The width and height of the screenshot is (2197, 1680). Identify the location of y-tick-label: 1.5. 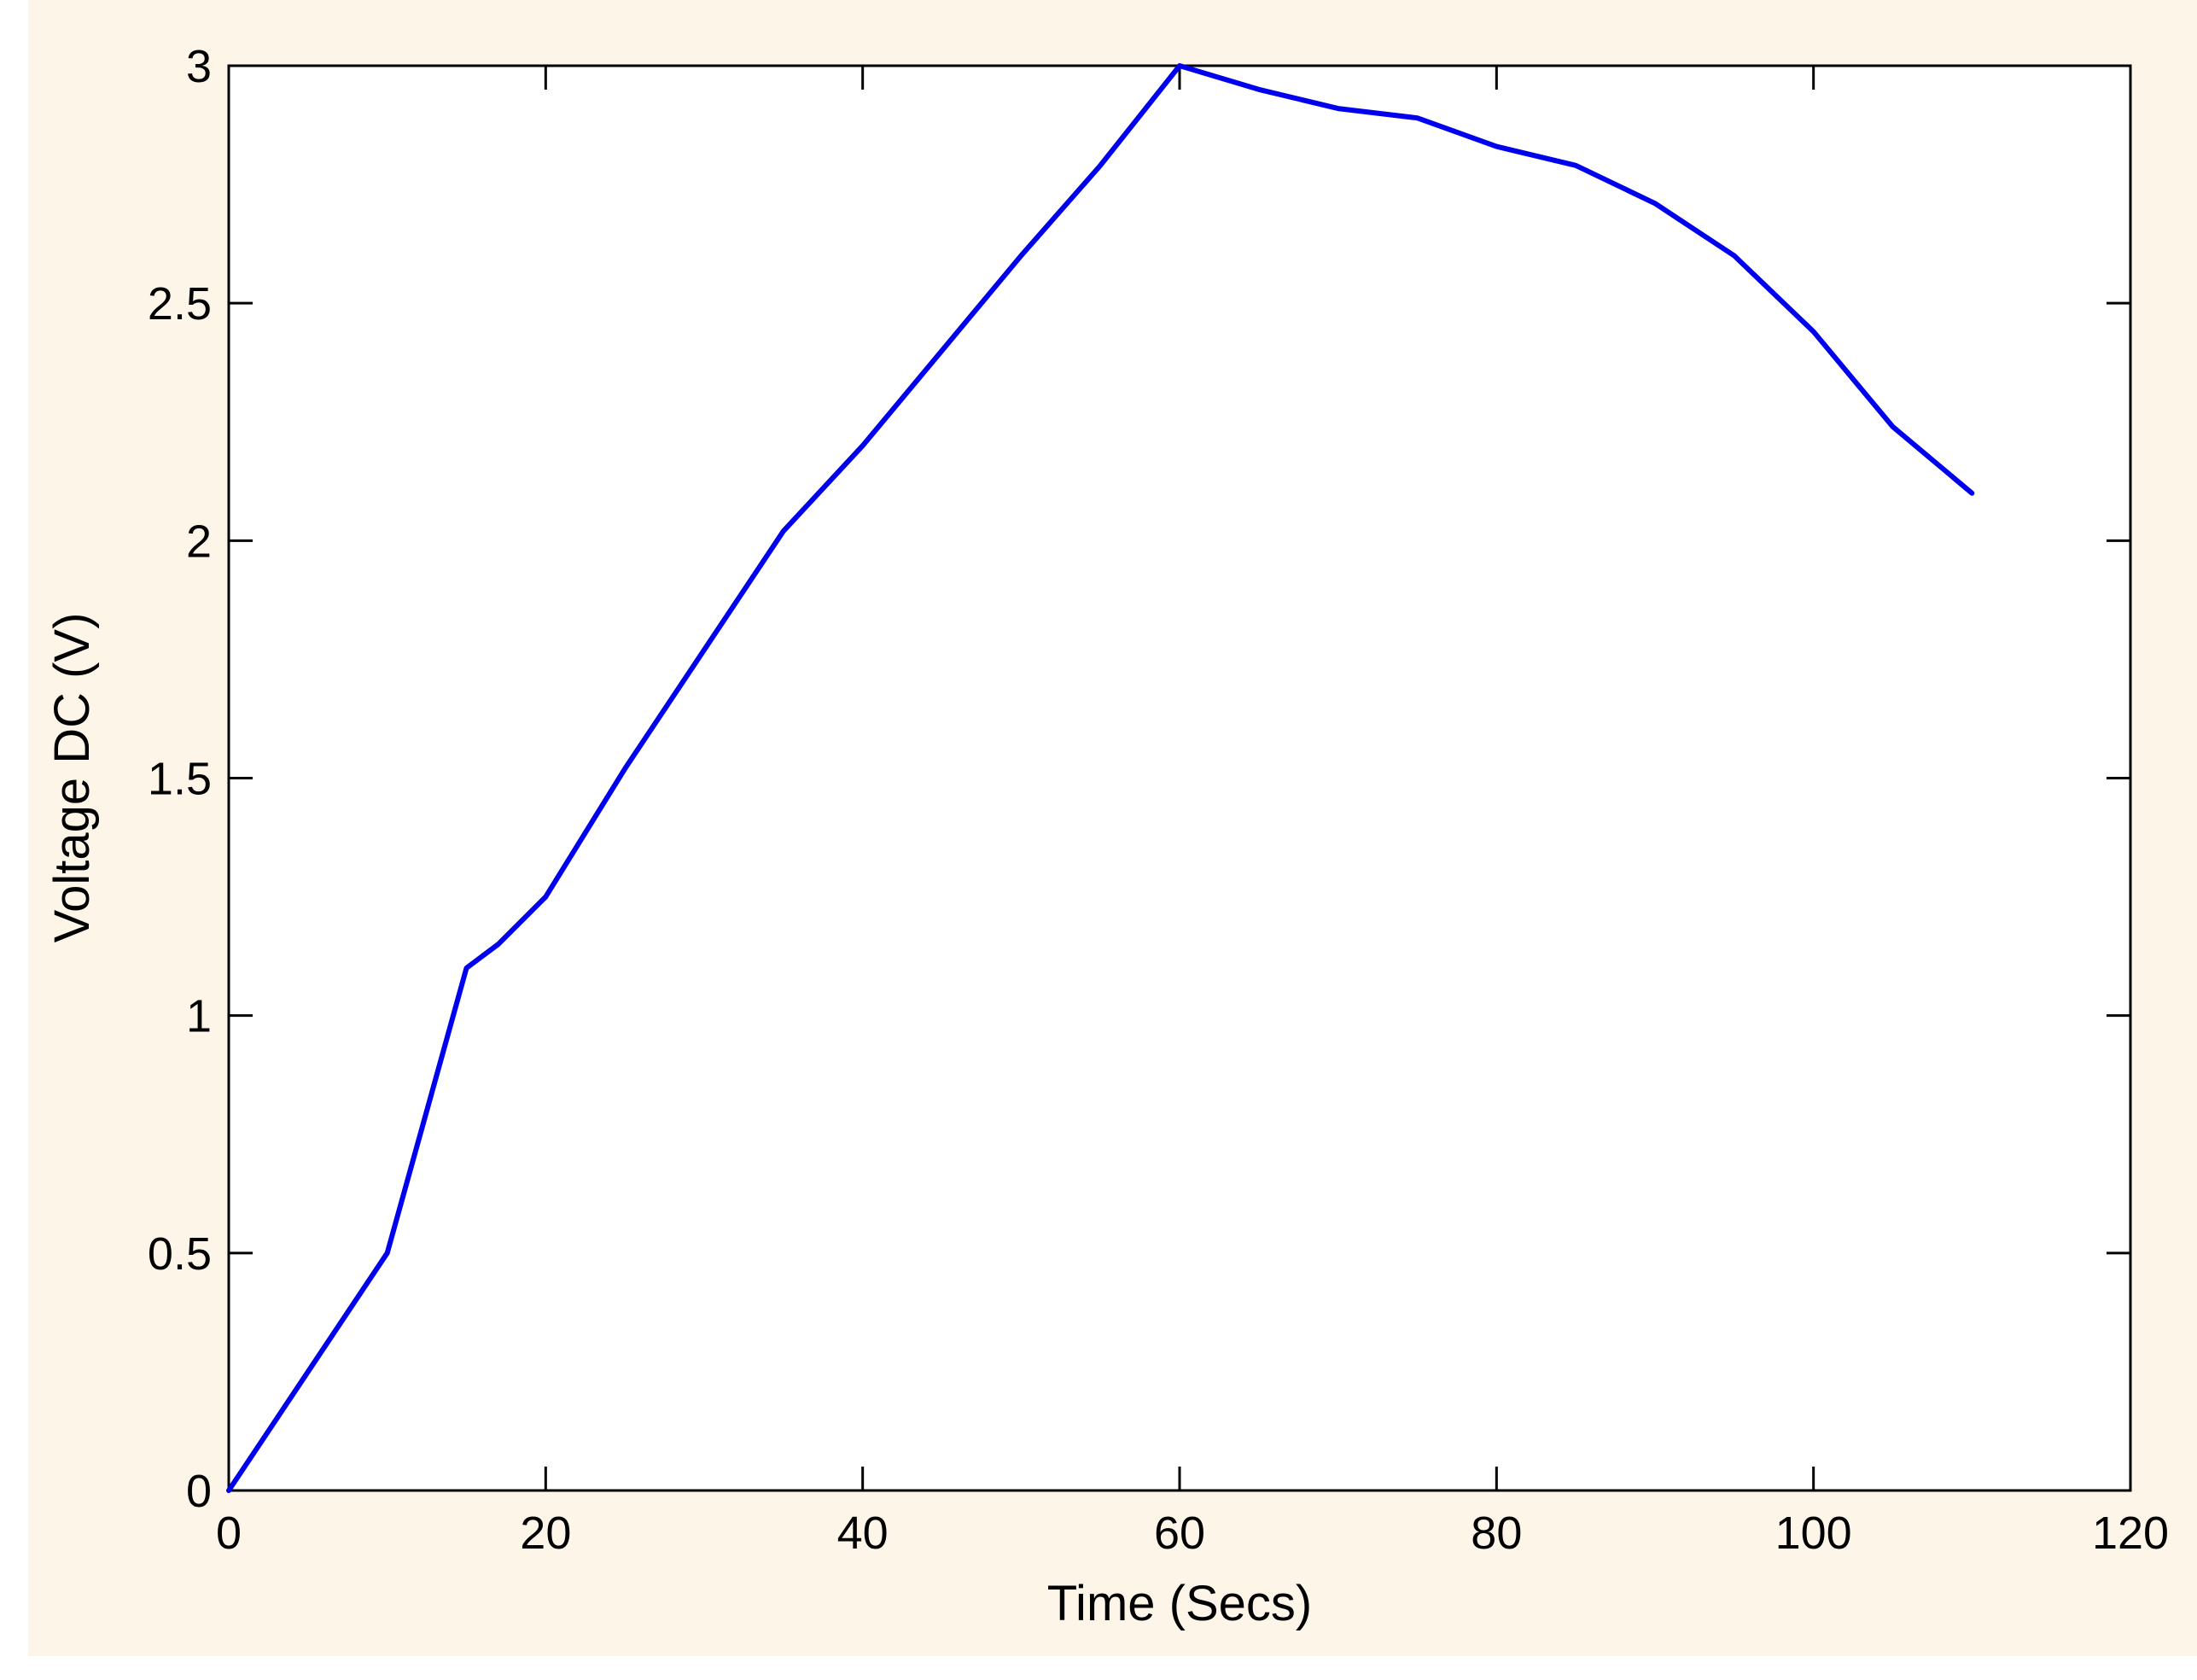
(180, 779).